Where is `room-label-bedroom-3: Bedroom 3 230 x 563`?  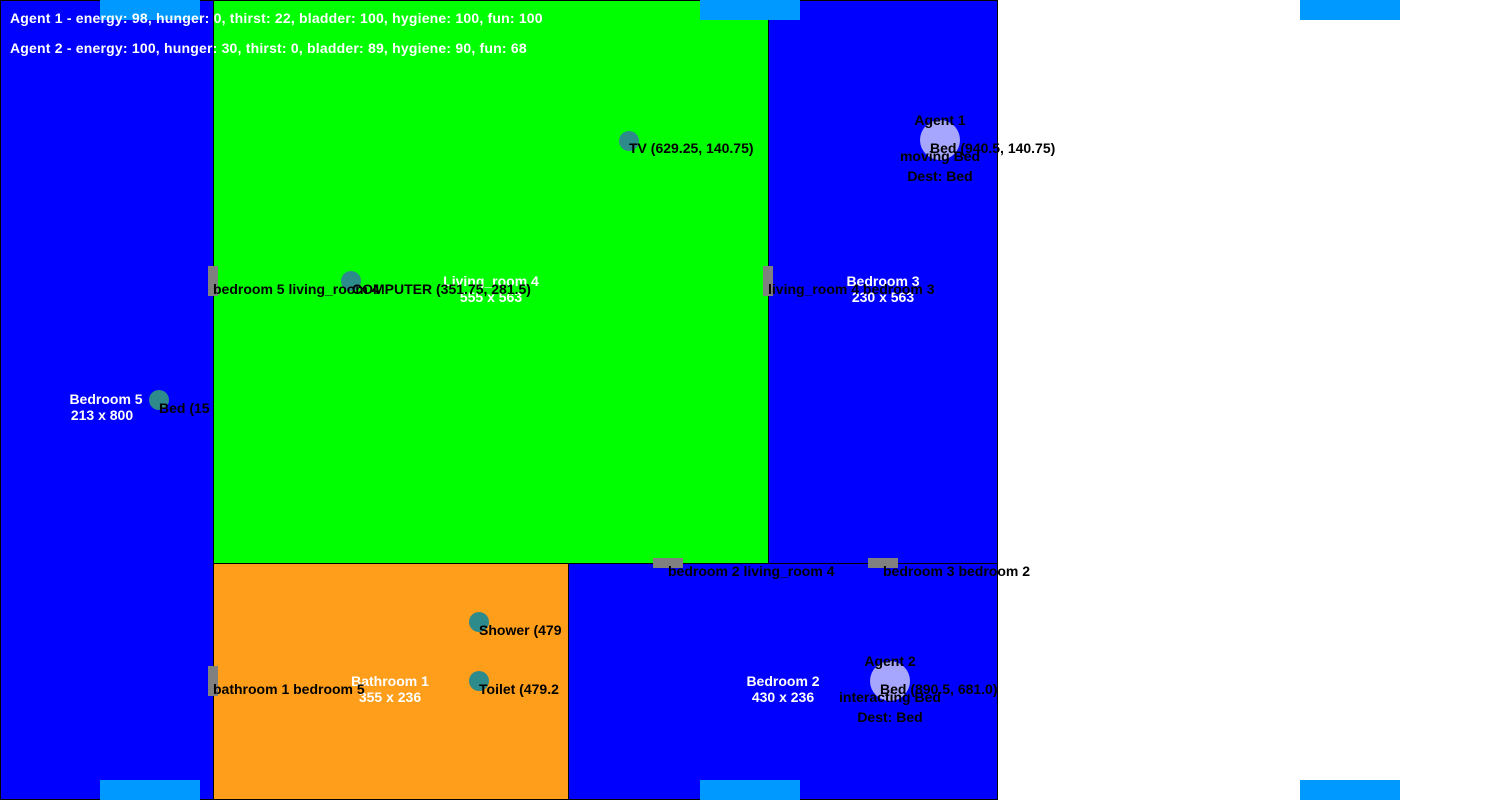 room-label-bedroom-3: Bedroom 3 230 x 563 is located at coordinates (883, 289).